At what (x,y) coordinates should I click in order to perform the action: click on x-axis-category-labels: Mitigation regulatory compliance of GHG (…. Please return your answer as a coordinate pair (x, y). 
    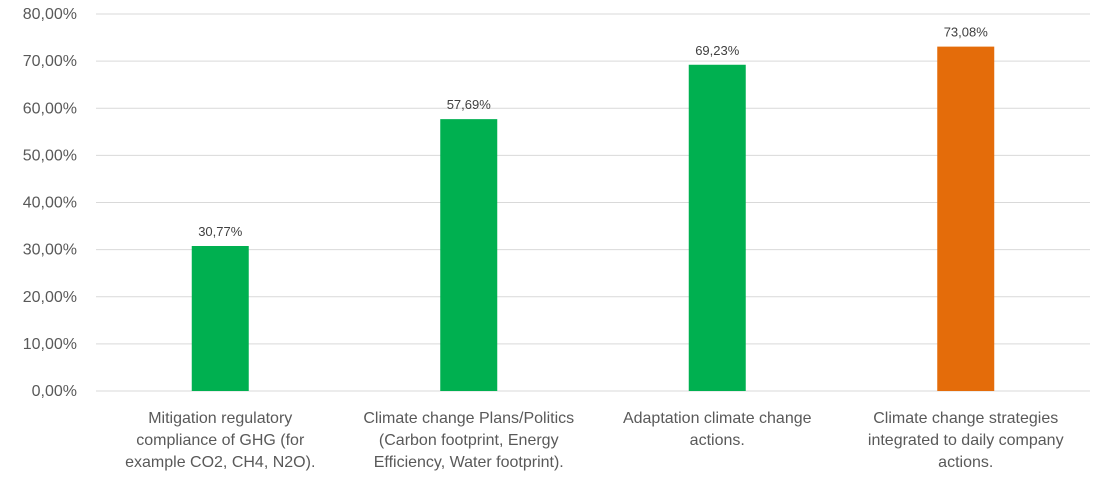
    Looking at the image, I should click on (594, 440).